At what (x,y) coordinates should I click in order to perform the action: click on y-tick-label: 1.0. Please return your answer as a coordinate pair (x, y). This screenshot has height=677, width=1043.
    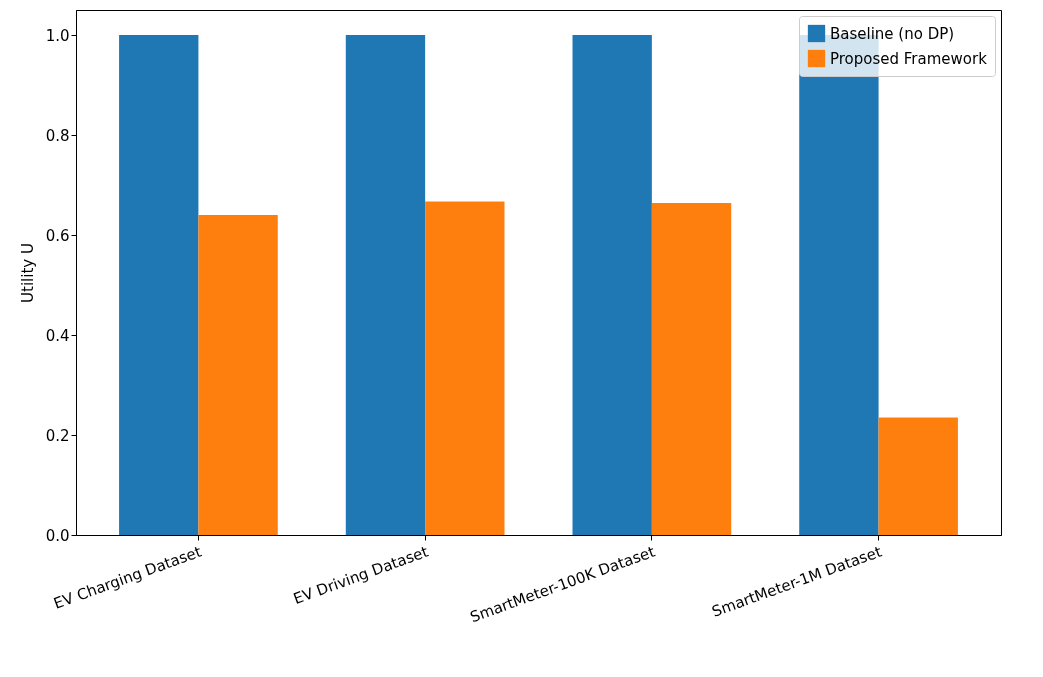
    Looking at the image, I should click on (57, 35).